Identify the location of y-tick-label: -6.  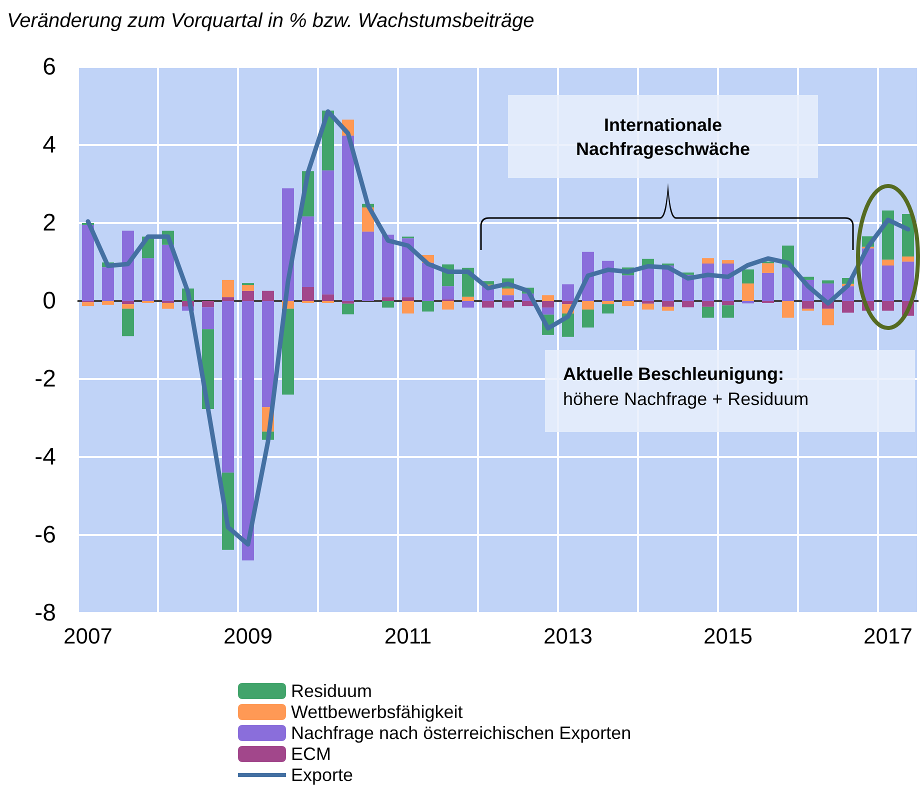
(45, 535).